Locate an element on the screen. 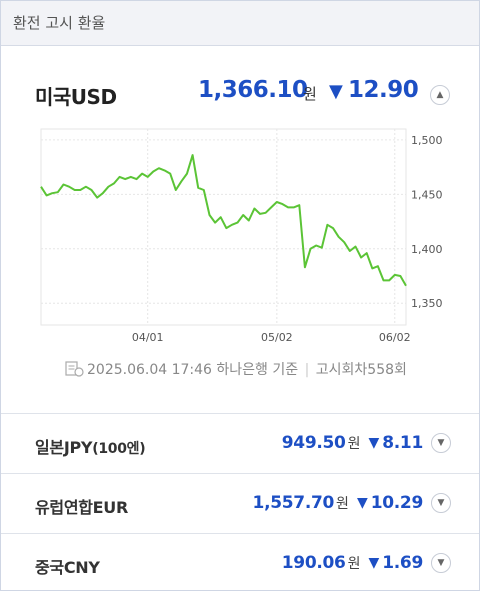  row-rate-group: 949.50 원 ▼ 8.11 ▼ is located at coordinates (366, 443).